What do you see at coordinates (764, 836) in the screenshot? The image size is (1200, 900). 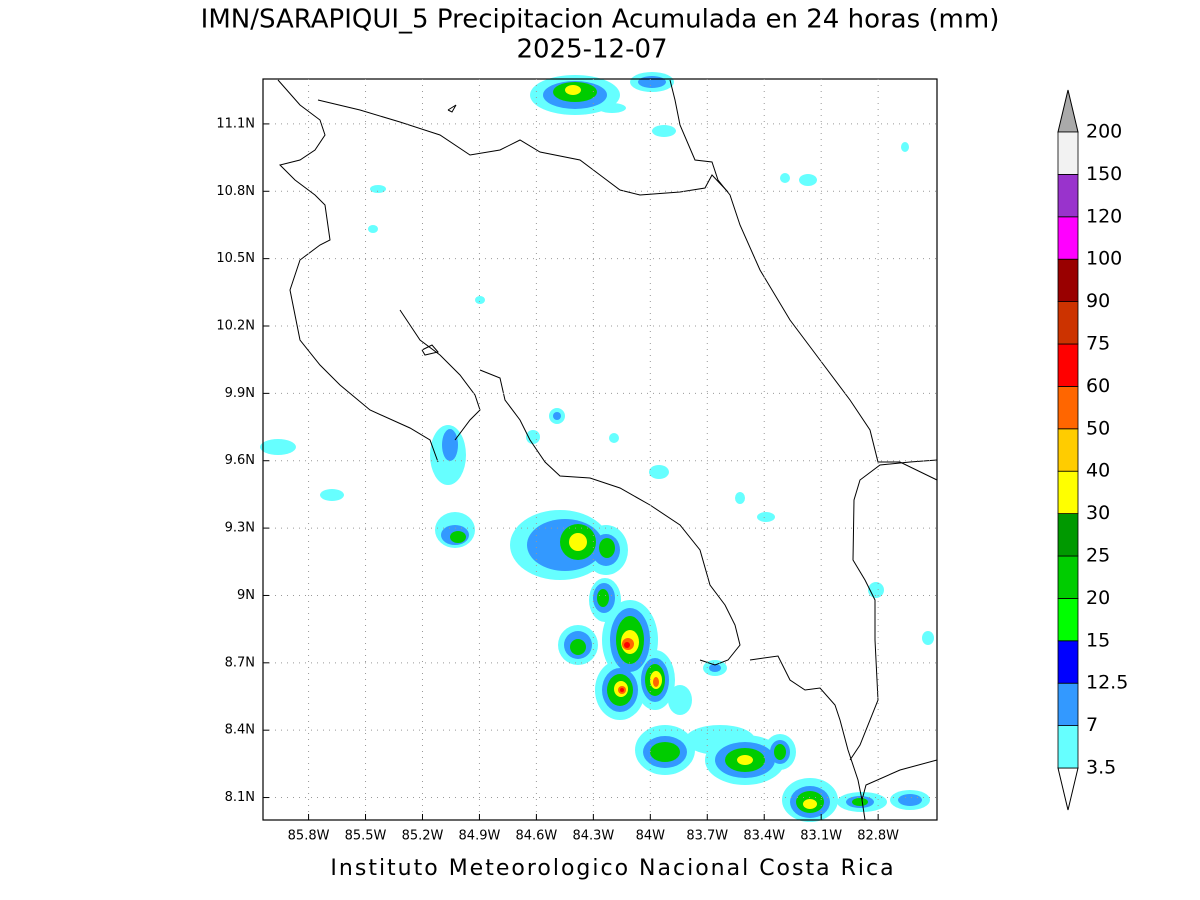 I see `x-tick-label: 83.4W` at bounding box center [764, 836].